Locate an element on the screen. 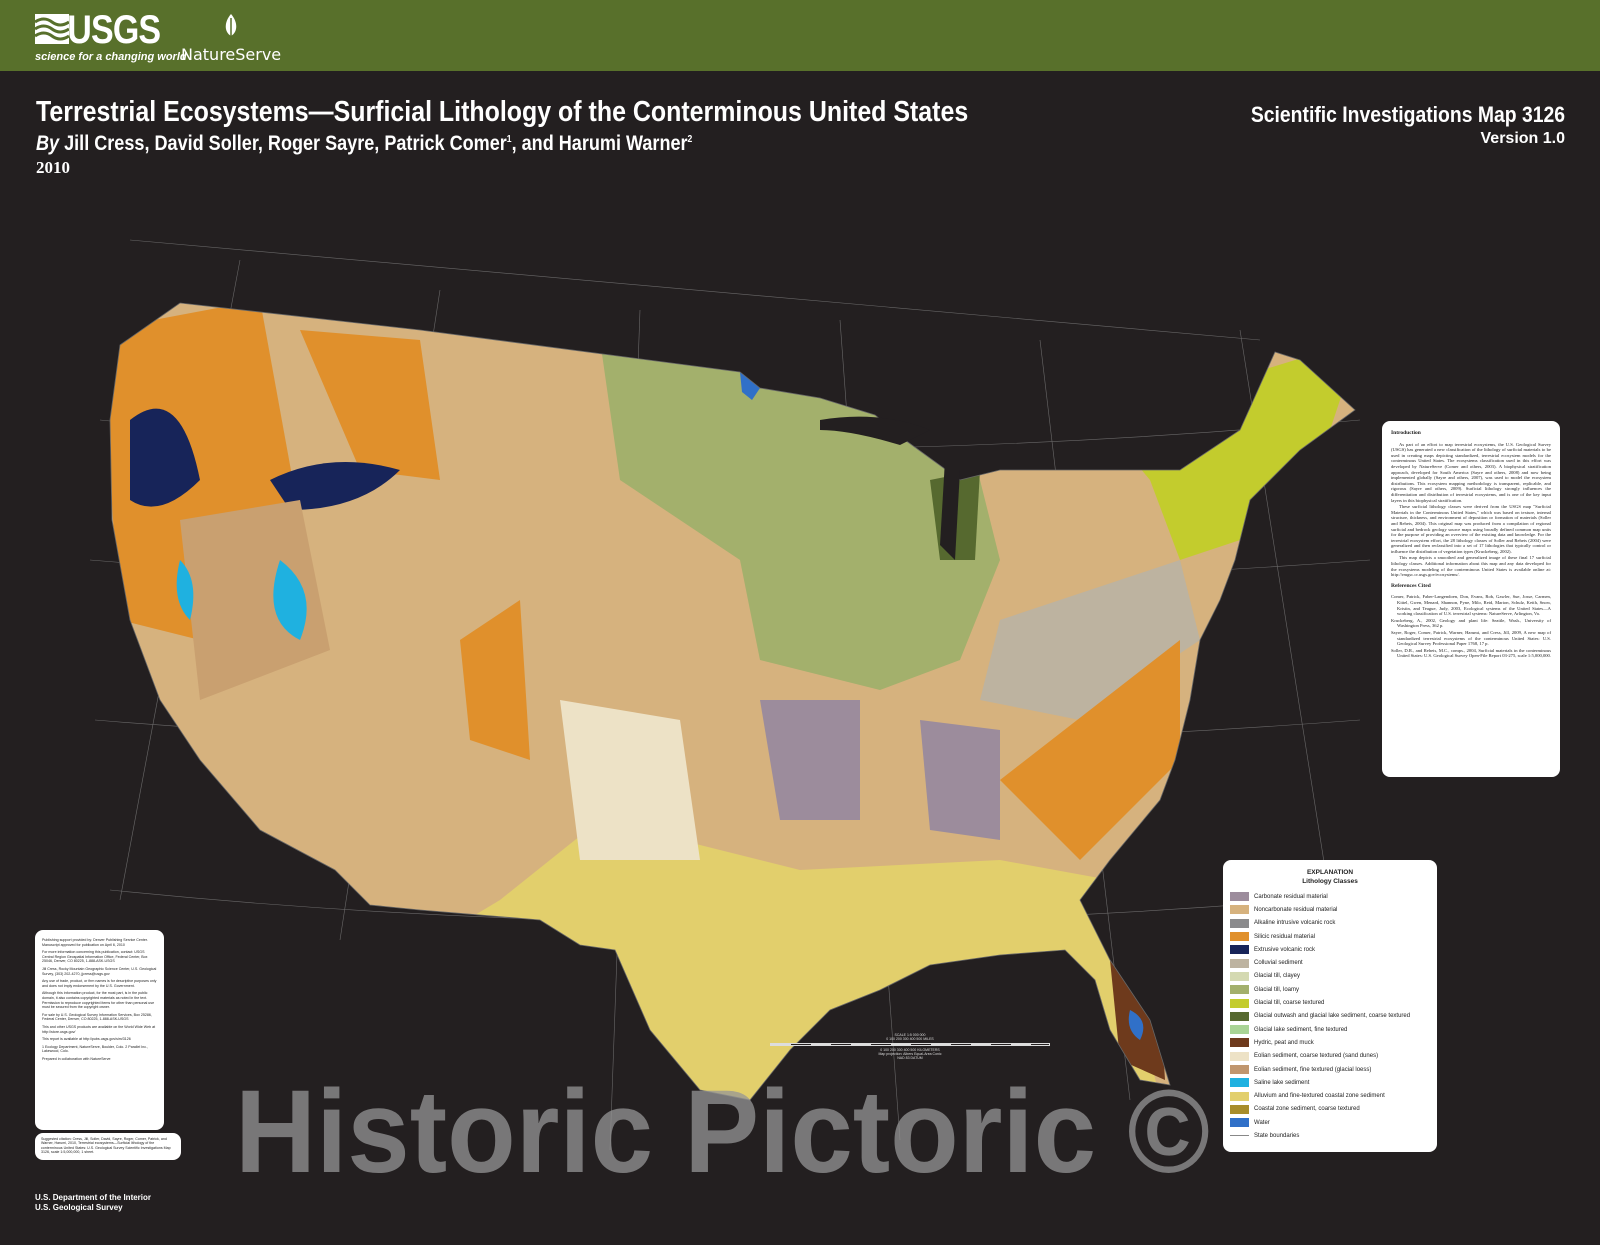  legend-label: Water is located at coordinates (1262, 1122).